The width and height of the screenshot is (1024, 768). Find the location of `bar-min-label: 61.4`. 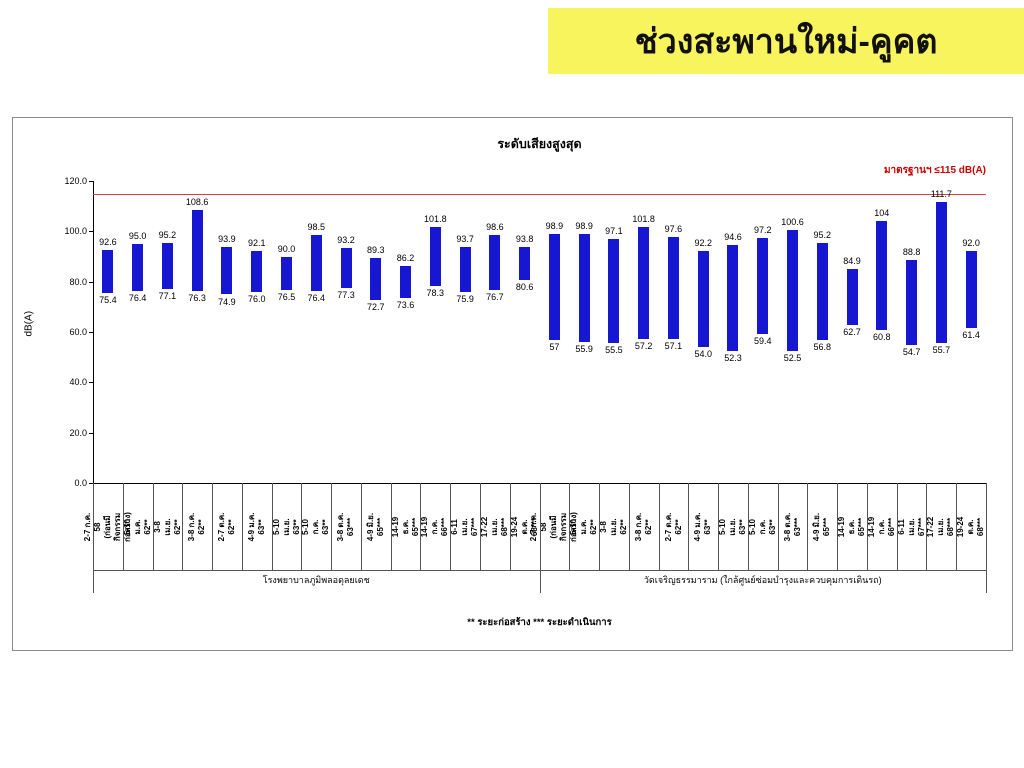

bar-min-label: 61.4 is located at coordinates (971, 335).